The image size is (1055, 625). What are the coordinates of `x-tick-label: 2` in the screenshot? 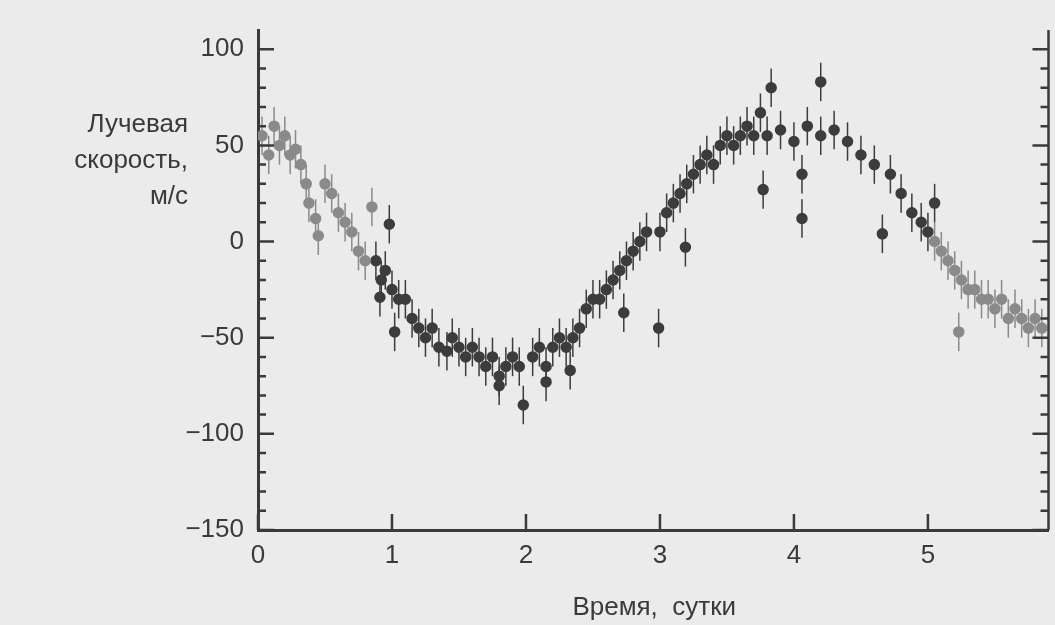 It's located at (526, 553).